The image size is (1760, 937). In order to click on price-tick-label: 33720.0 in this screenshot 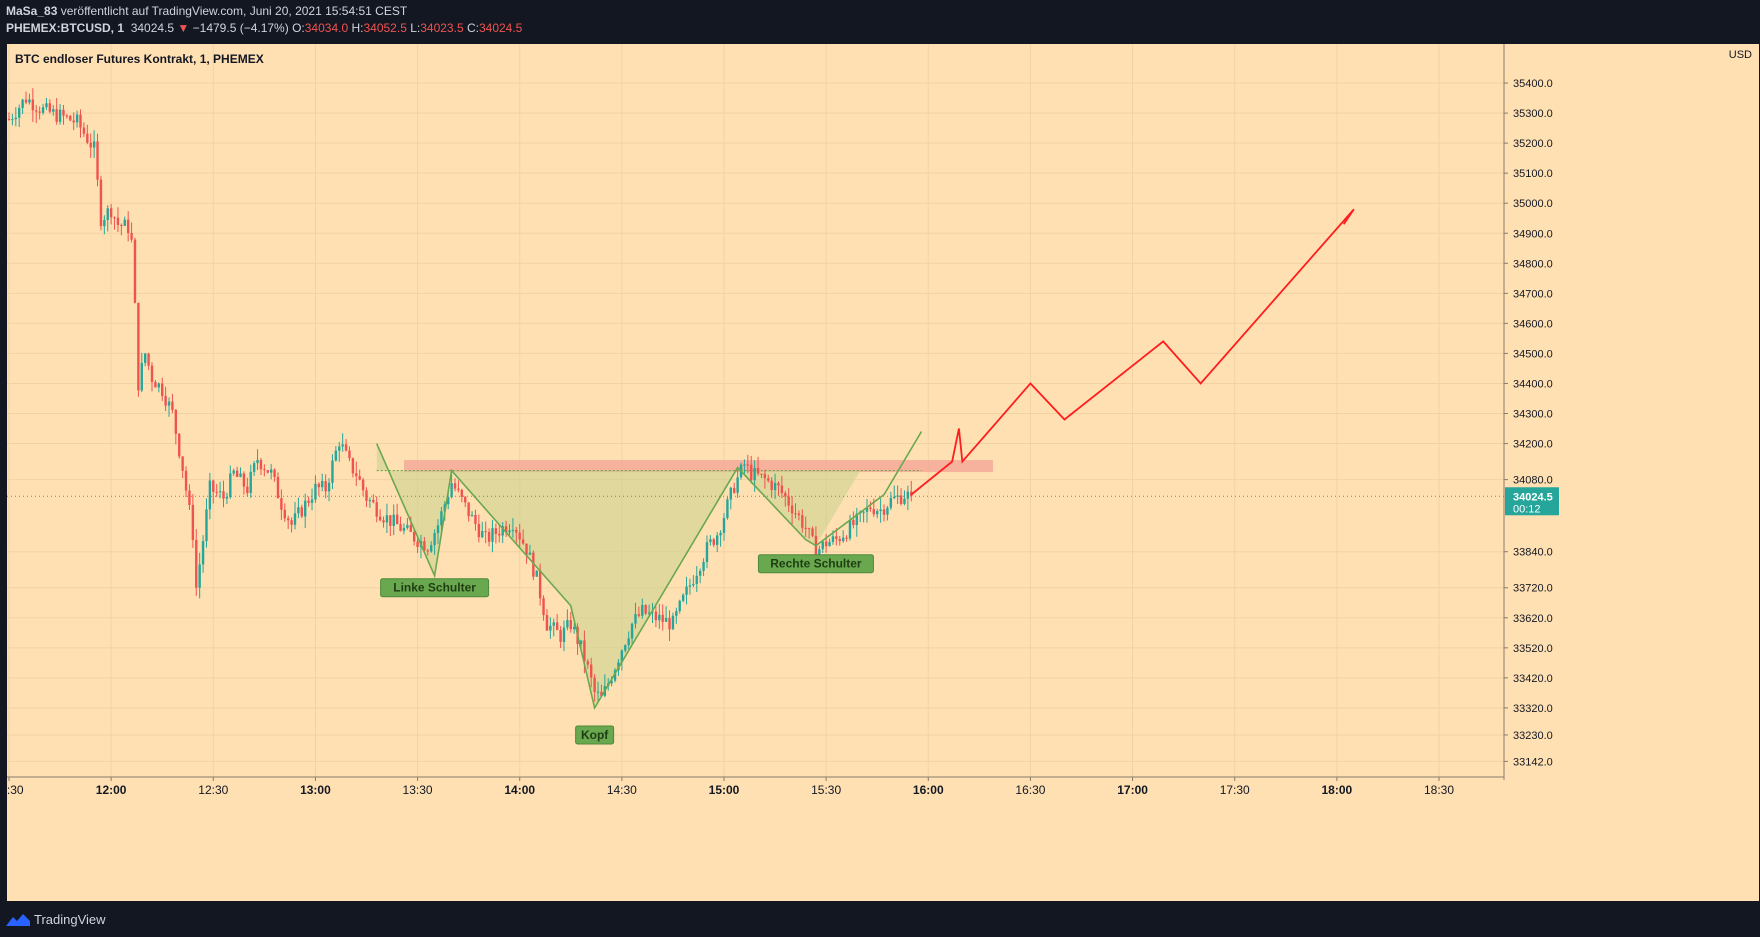, I will do `click(1533, 589)`.